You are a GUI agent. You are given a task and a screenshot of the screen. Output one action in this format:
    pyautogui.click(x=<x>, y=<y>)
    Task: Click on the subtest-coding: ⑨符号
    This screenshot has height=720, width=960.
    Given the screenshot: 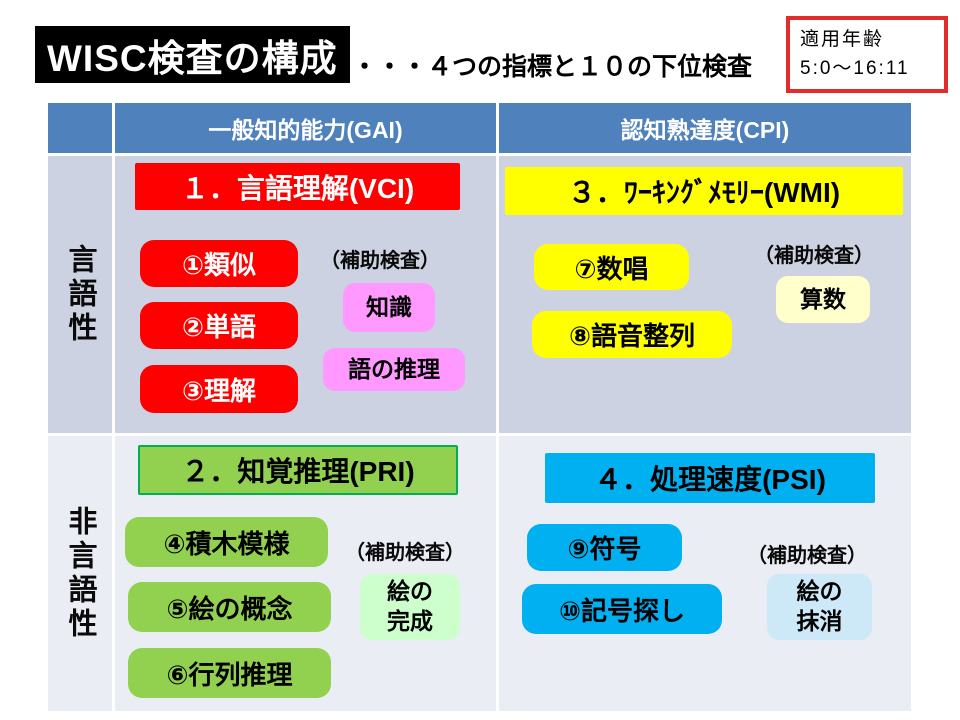 What is the action you would take?
    pyautogui.click(x=604, y=547)
    